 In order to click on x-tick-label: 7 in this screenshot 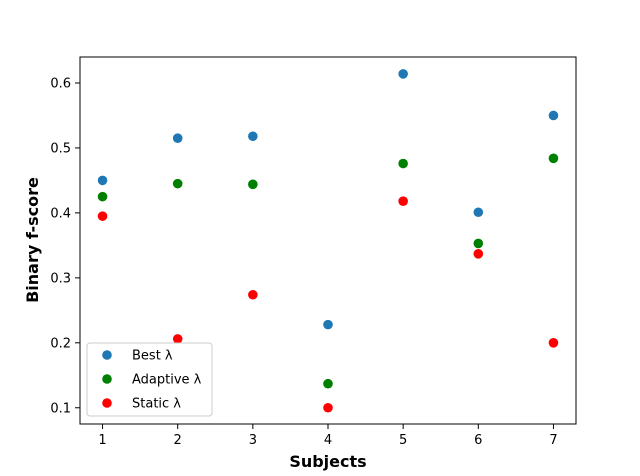, I will do `click(553, 440)`.